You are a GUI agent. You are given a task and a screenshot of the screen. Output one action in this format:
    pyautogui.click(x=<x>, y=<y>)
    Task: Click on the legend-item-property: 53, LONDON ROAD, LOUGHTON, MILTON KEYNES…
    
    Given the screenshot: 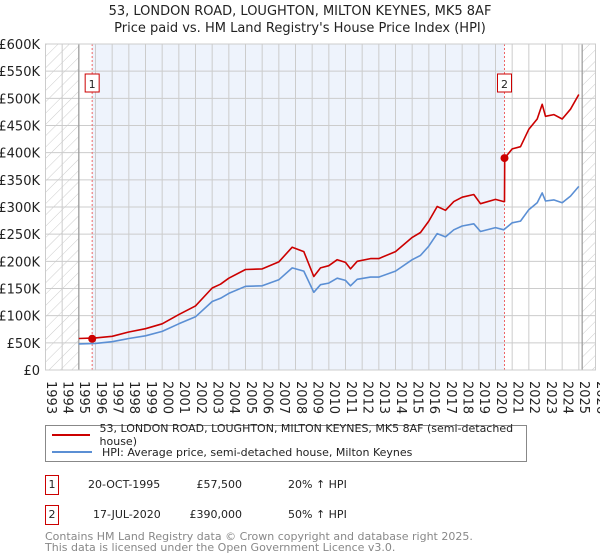 What is the action you would take?
    pyautogui.click(x=286, y=435)
    